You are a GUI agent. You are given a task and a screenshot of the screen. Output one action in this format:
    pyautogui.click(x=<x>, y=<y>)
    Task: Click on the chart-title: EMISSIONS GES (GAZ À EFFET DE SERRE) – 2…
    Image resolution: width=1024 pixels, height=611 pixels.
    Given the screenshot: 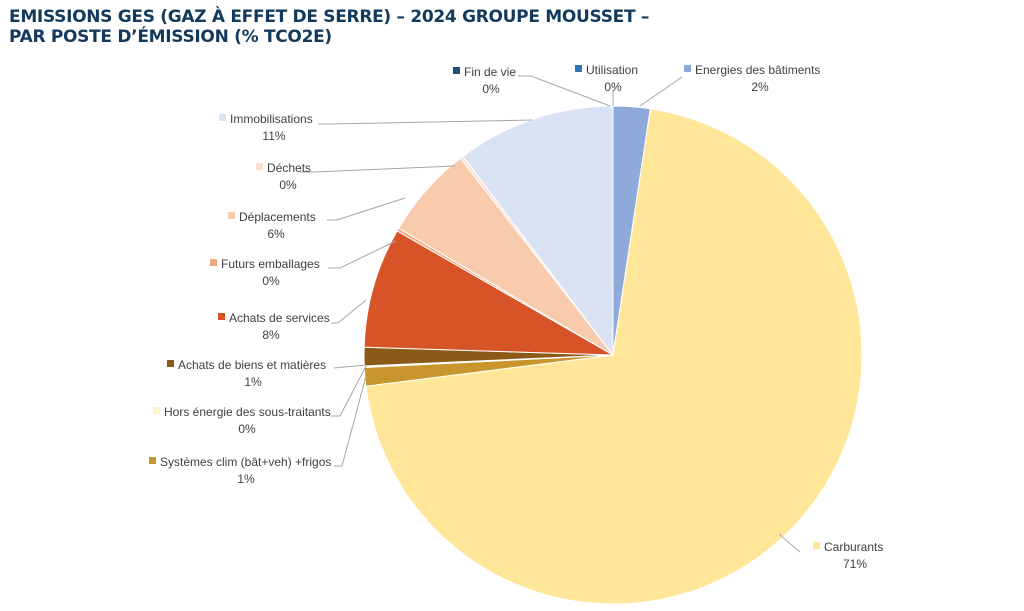 What is the action you would take?
    pyautogui.click(x=329, y=27)
    